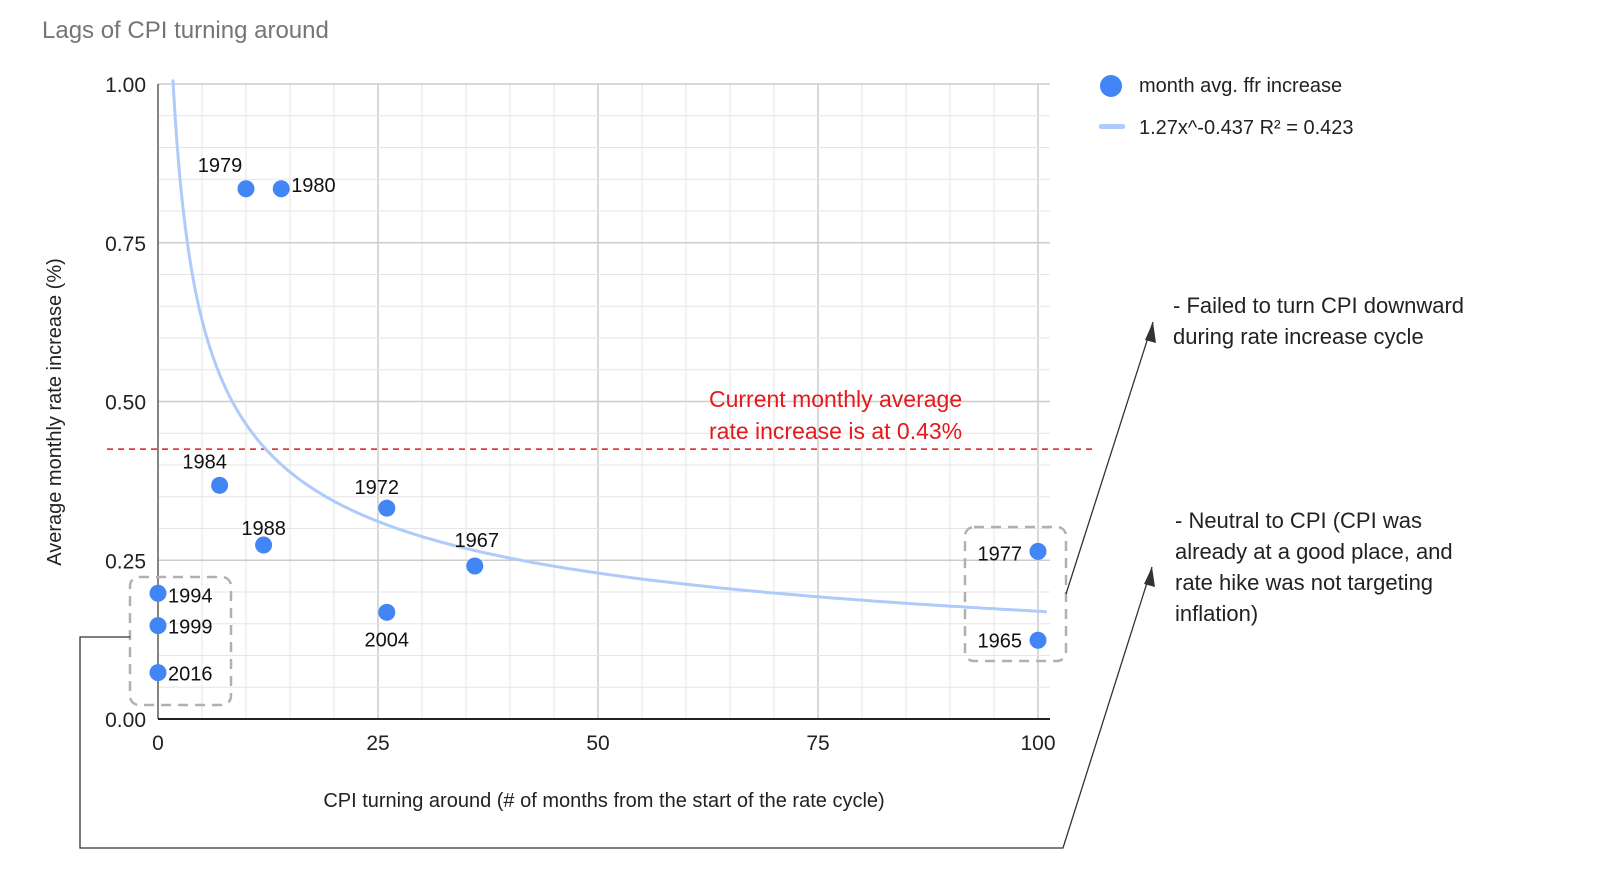  Describe the element at coordinates (1112, 126) in the screenshot. I see `legend-marker-trendline` at that location.